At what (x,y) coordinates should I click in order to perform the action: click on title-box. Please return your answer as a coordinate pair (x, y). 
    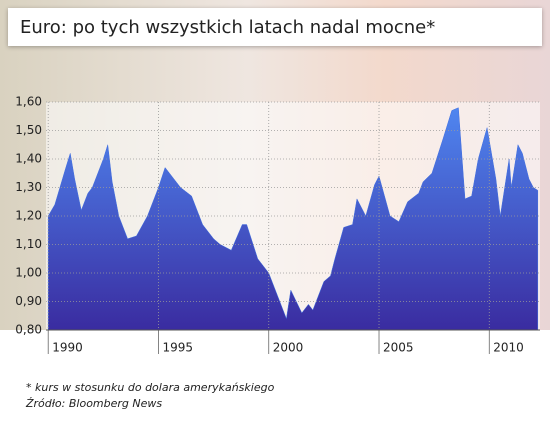
    Looking at the image, I should click on (275, 27).